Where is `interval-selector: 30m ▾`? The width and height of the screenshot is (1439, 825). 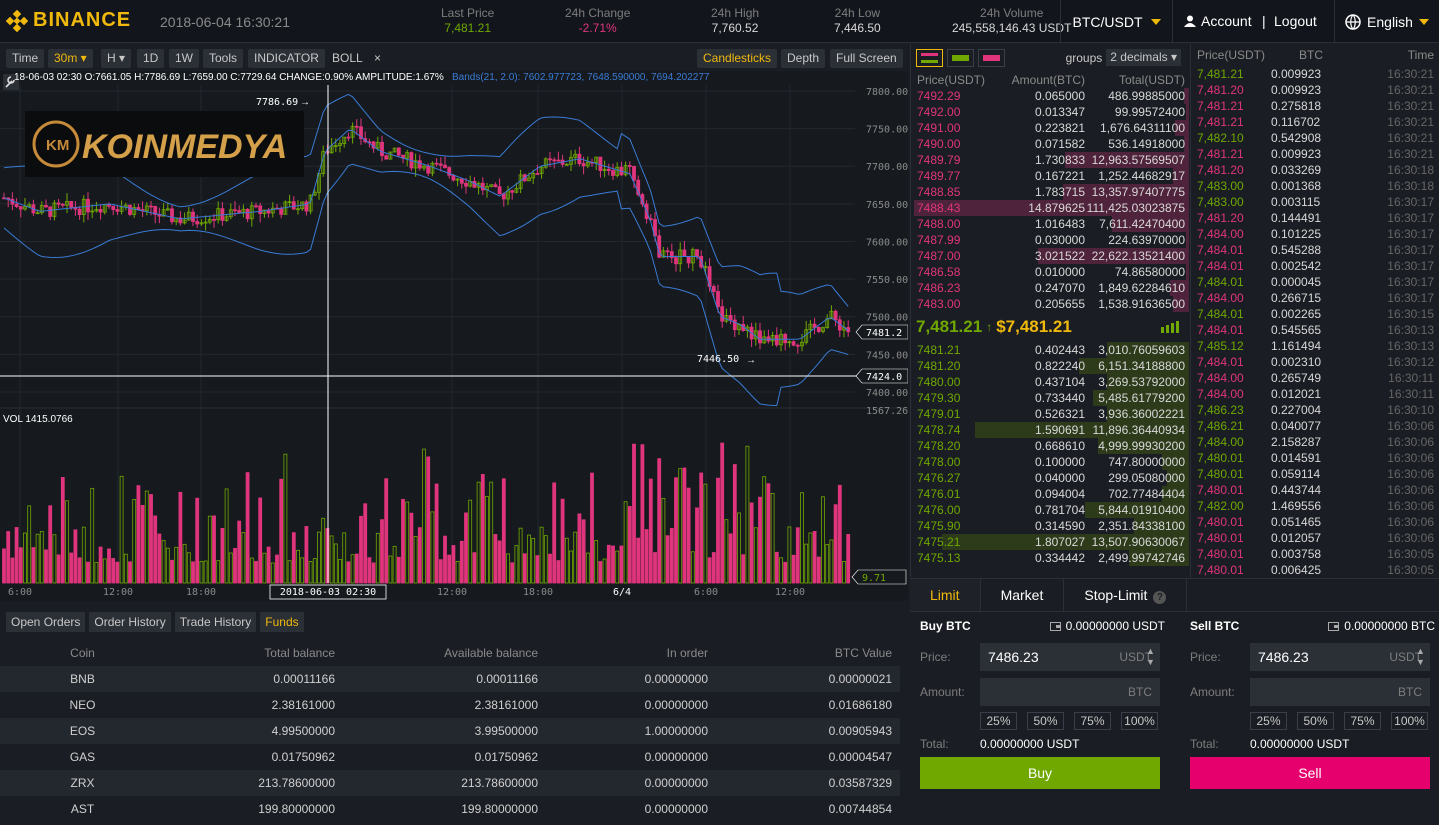
interval-selector: 30m ▾ is located at coordinates (70, 58).